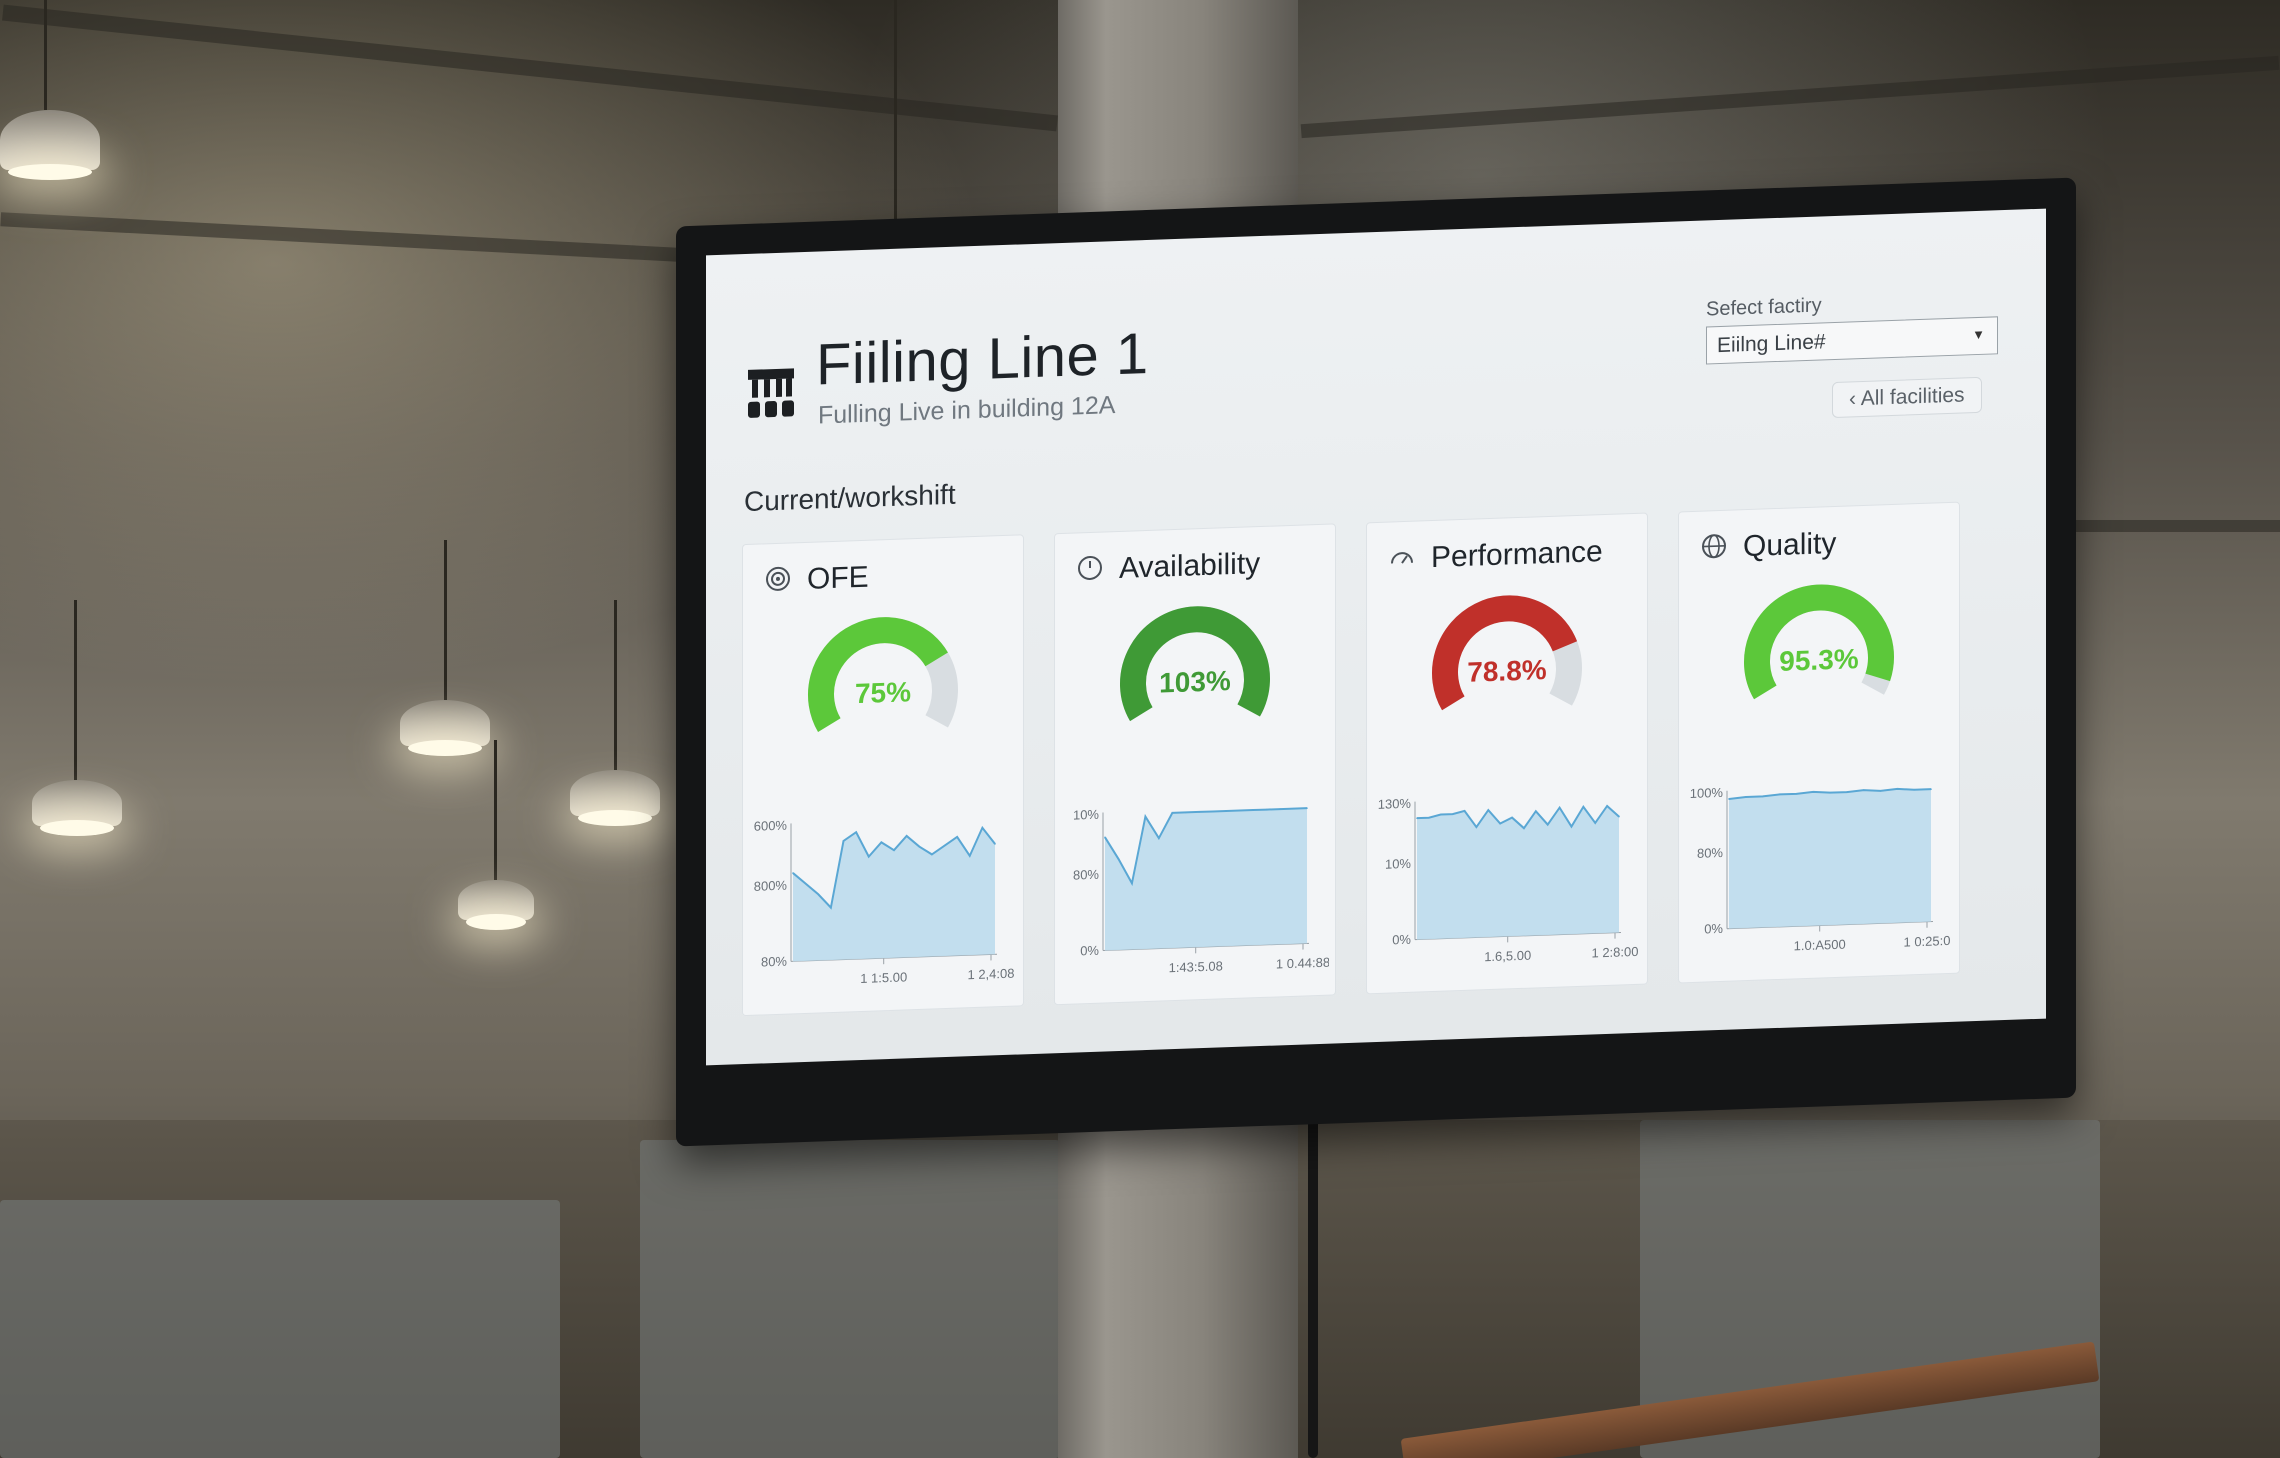  I want to click on gauge: 75%, so click(883, 674).